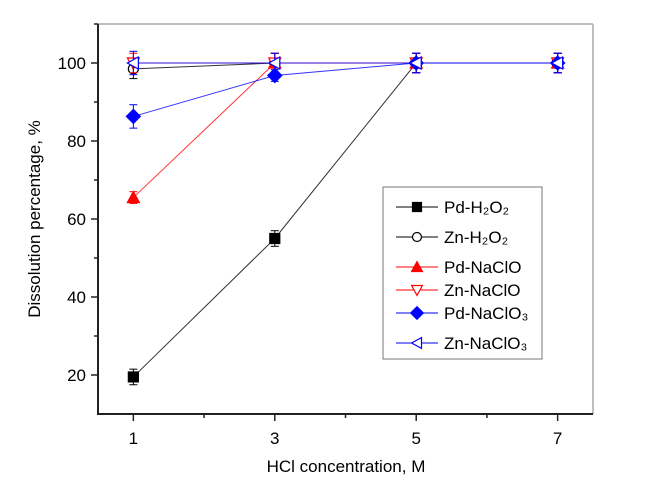  I want to click on y-axis-label: Dissolution percentage, %, so click(34, 219).